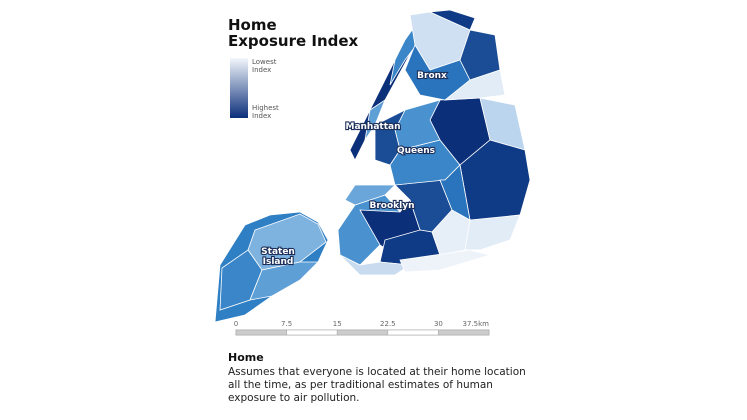 The image size is (747, 420). I want to click on caption-title: Home, so click(246, 357).